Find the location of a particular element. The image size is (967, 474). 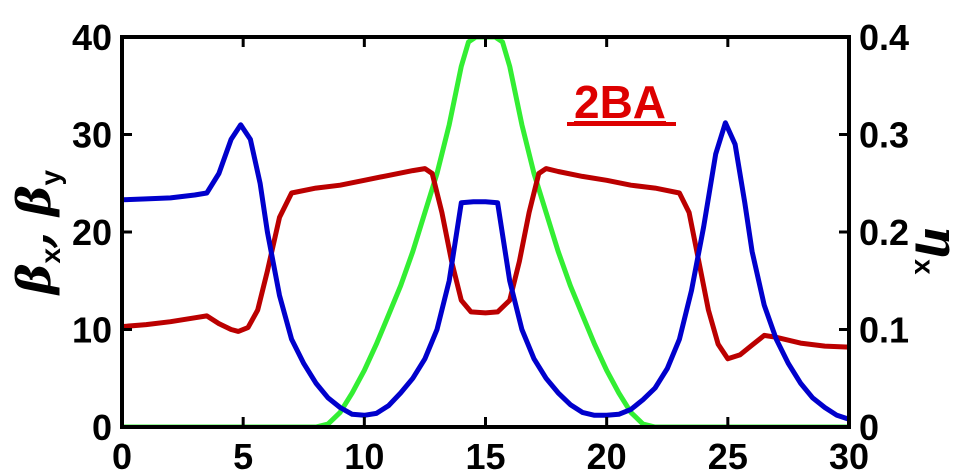

left-tick-label: 0 is located at coordinates (102, 427).